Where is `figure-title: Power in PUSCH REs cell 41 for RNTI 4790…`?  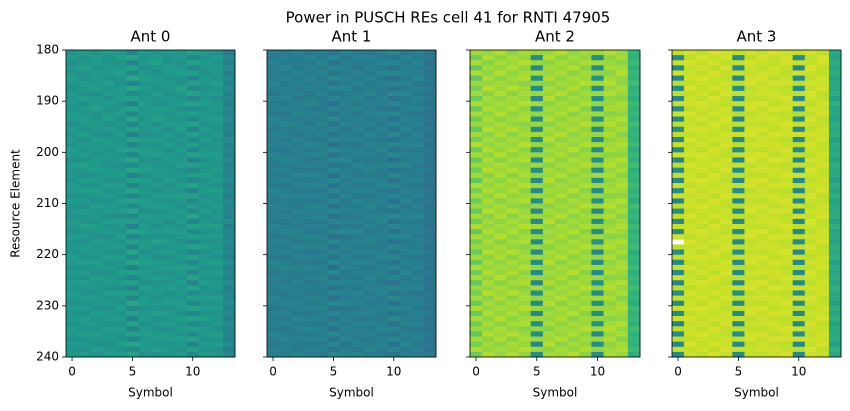
figure-title: Power in PUSCH REs cell 41 for RNTI 4790… is located at coordinates (448, 18).